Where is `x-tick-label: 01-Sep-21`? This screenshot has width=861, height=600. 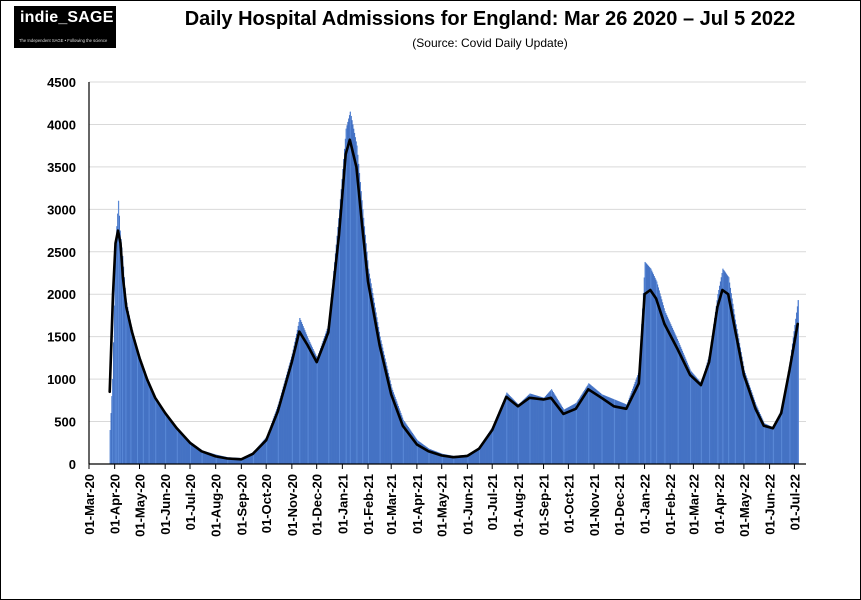 x-tick-label: 01-Sep-21 is located at coordinates (544, 504).